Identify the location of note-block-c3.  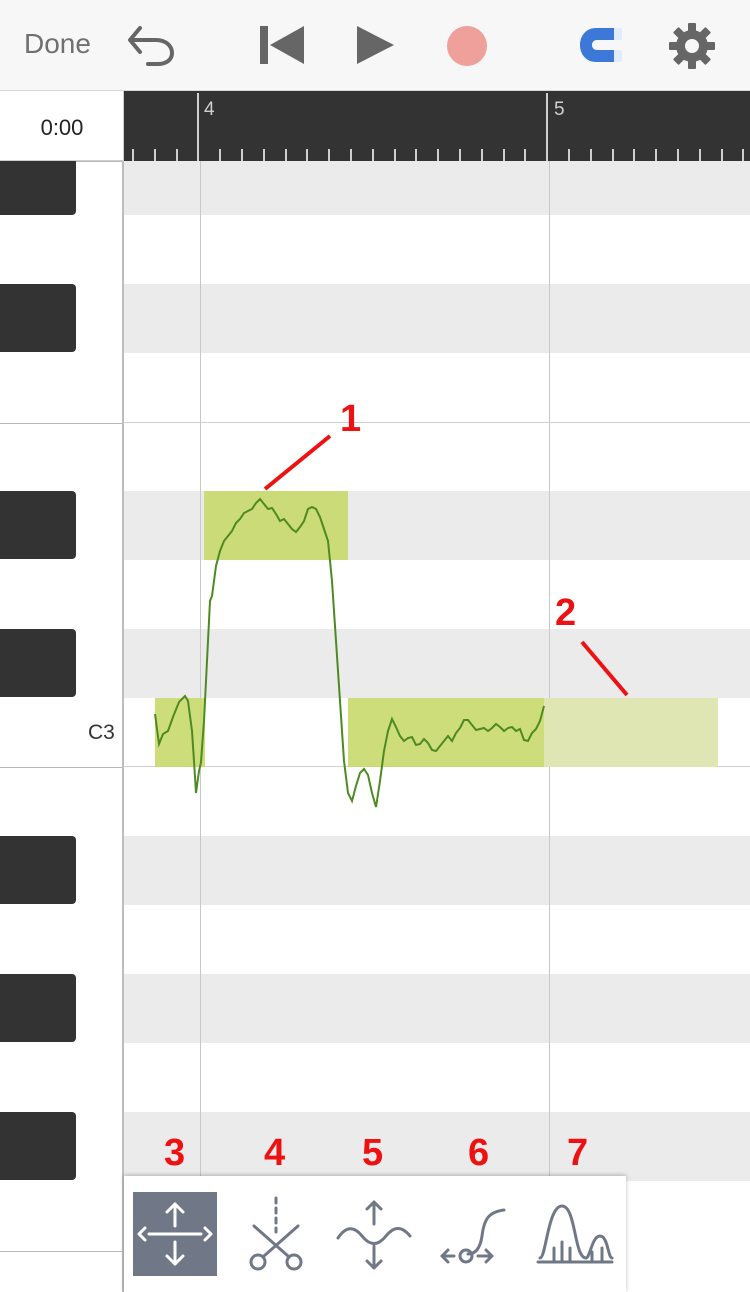
(446, 732).